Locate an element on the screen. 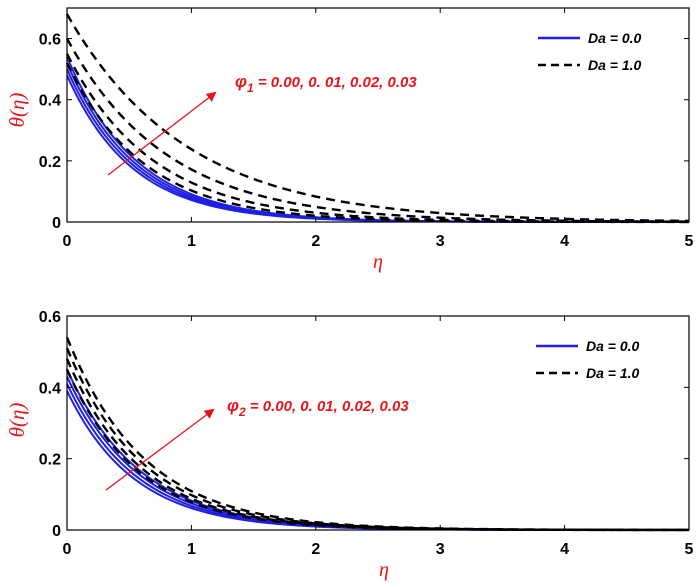  bottom-panel-legend-label-da1: Da = 1.0 is located at coordinates (613, 373).